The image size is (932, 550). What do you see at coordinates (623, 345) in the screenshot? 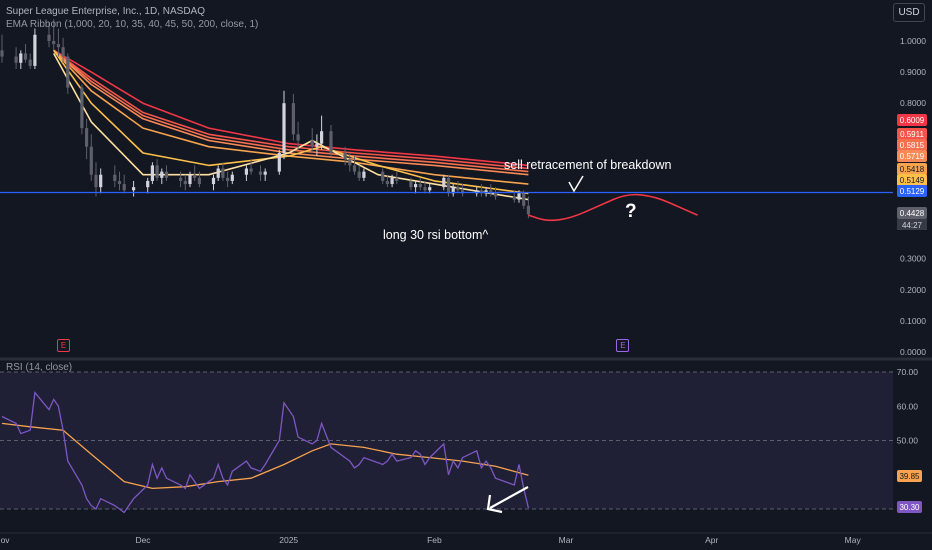
I see `earnings-badge-mar: E` at bounding box center [623, 345].